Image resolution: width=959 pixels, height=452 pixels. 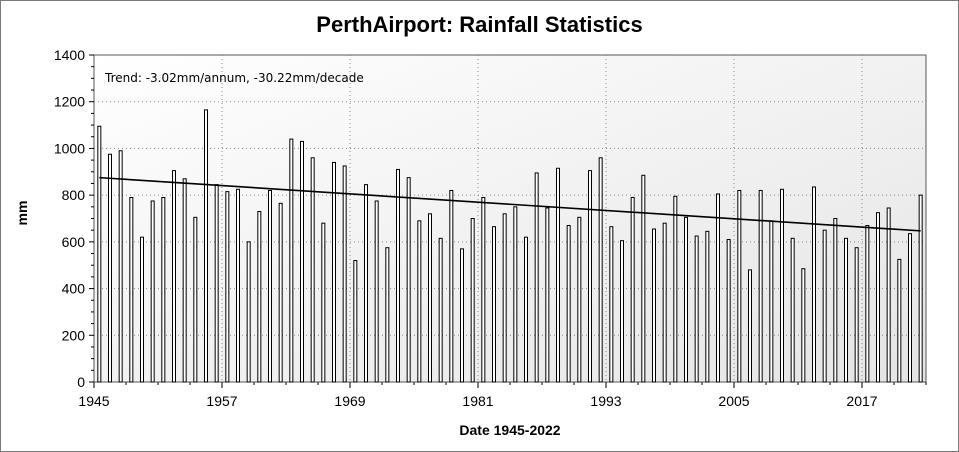 I want to click on bar-1947, so click(x=120, y=266).